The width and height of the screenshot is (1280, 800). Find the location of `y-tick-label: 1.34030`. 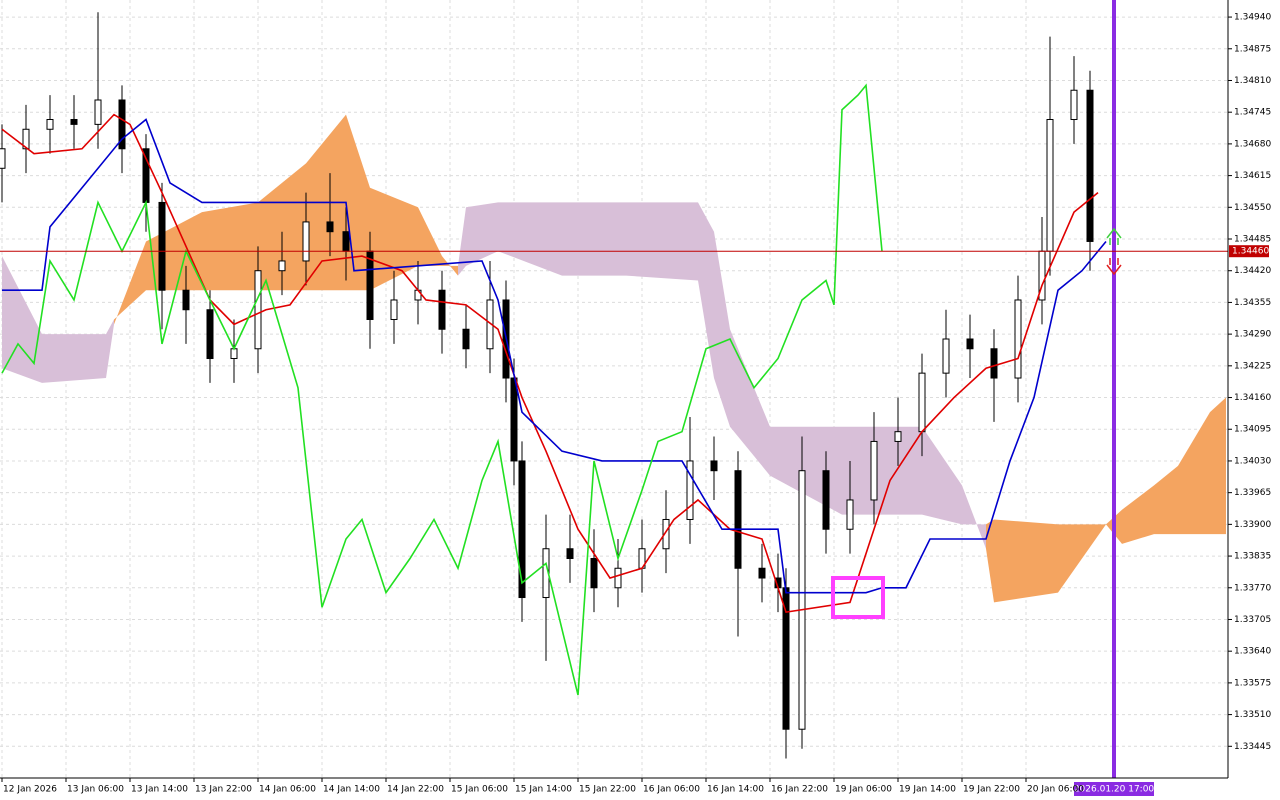

y-tick-label: 1.34030 is located at coordinates (1252, 461).